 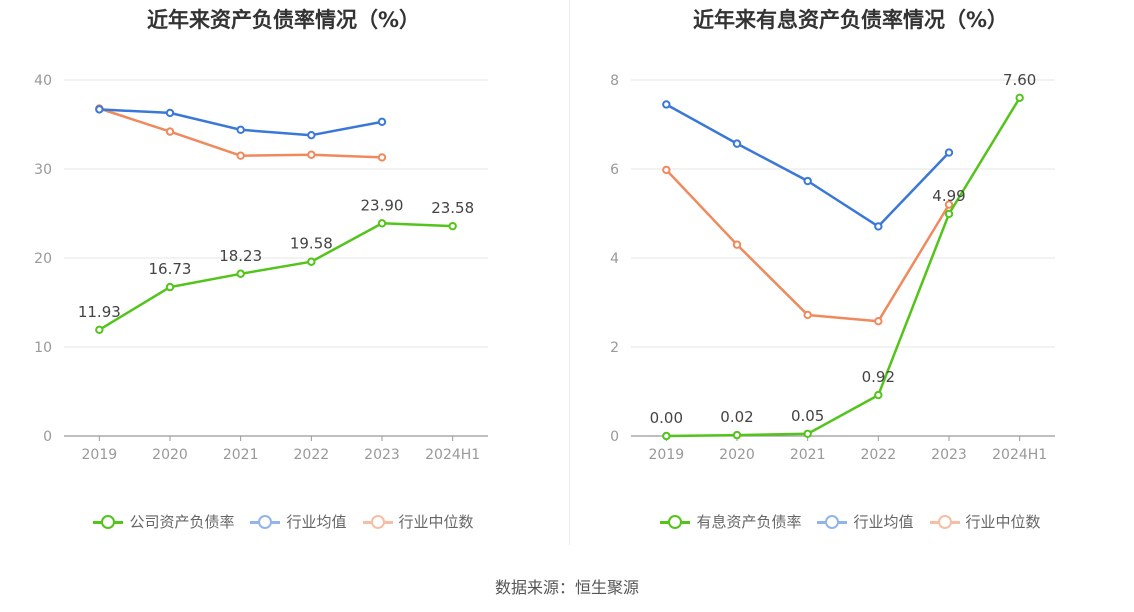 I want to click on y-tick-label: 2, so click(x=614, y=348).